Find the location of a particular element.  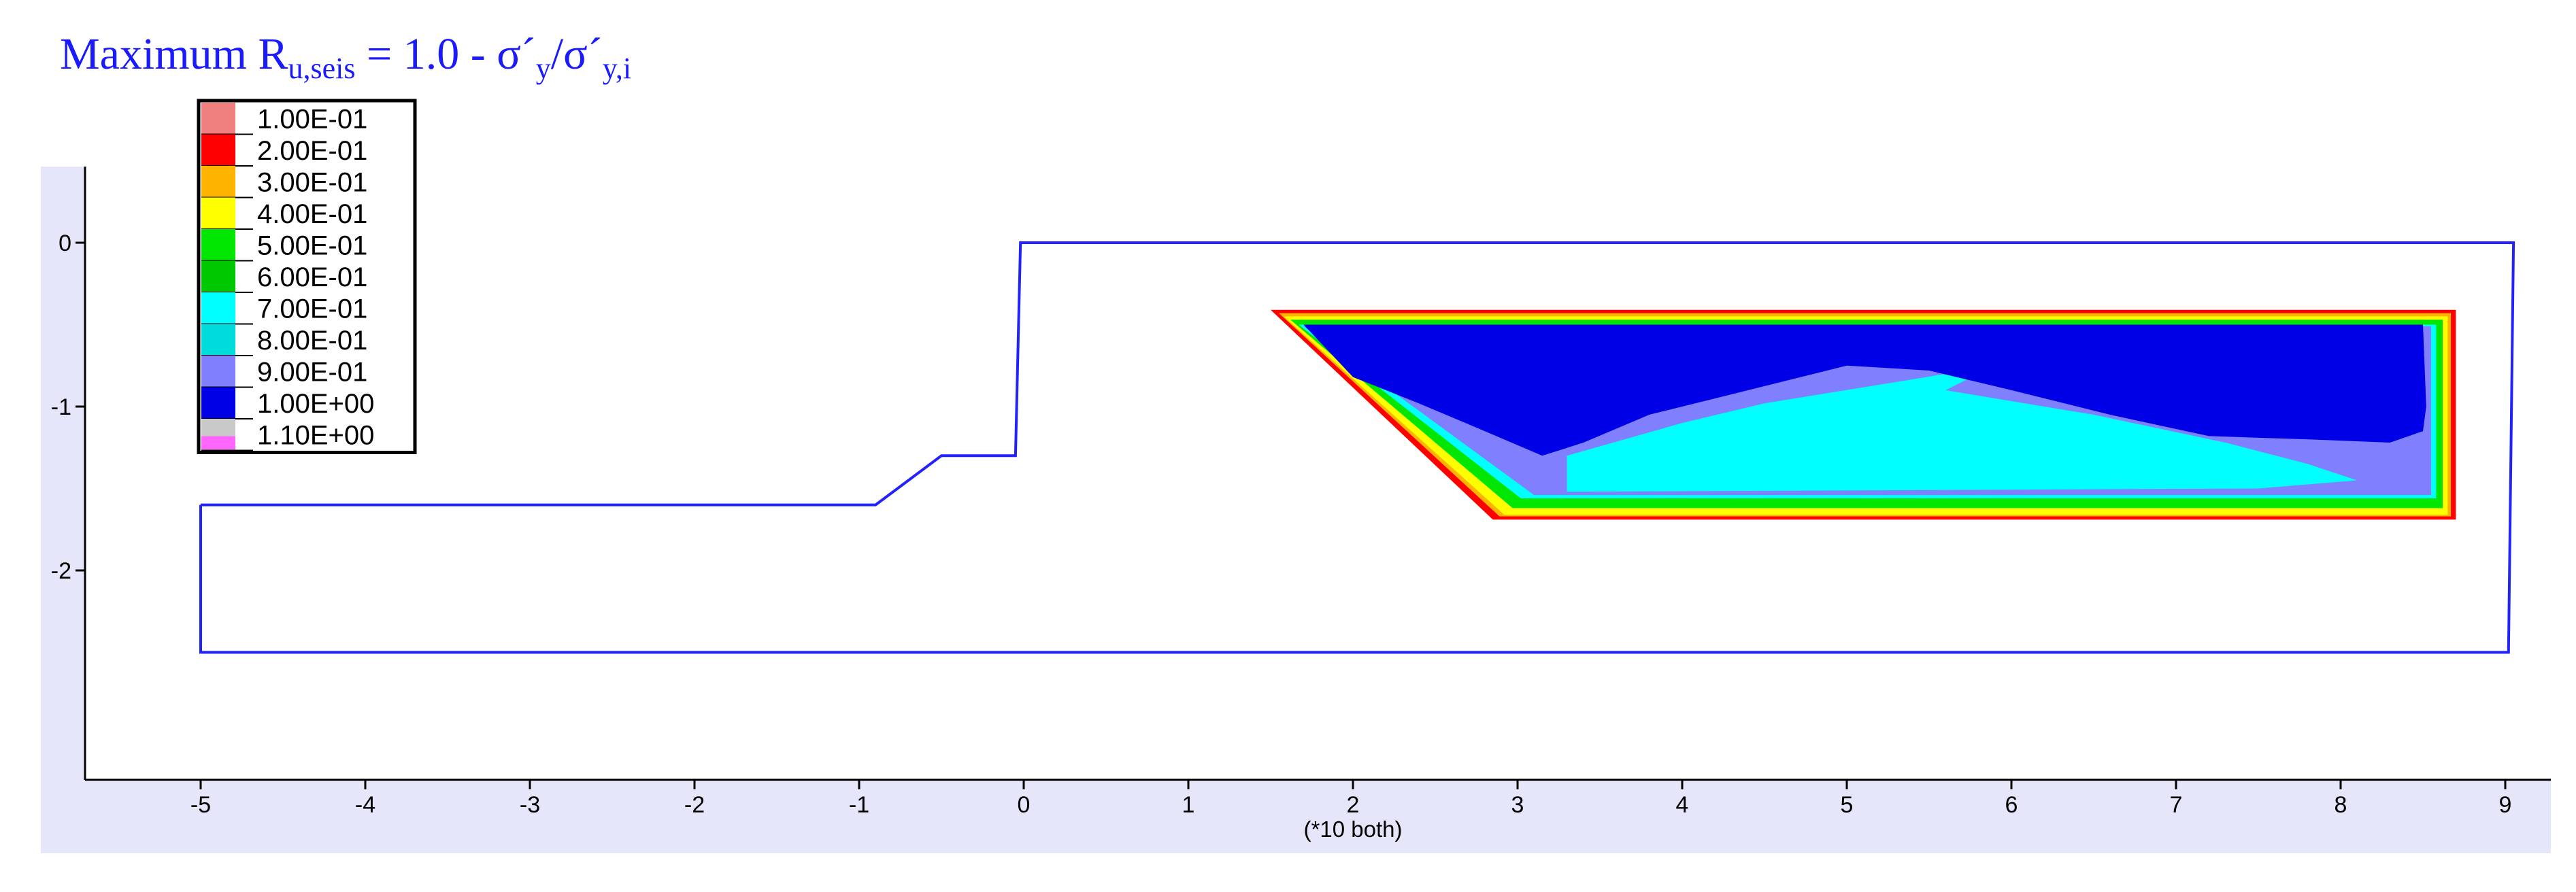

y-tick-label-0: 0 is located at coordinates (64, 243).